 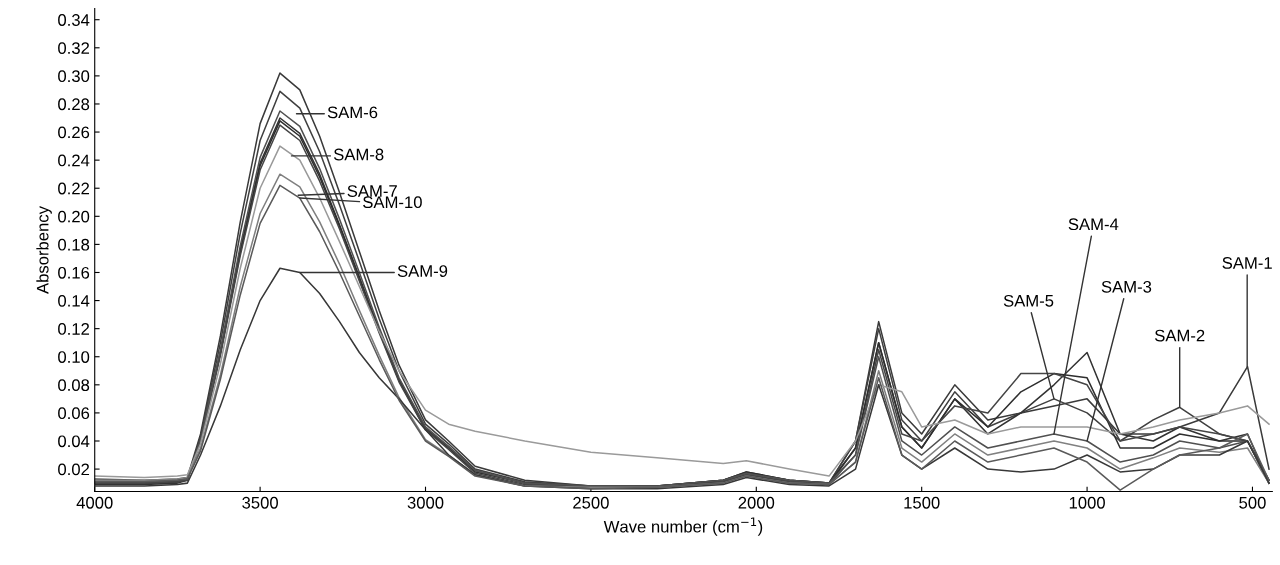 What do you see at coordinates (1028, 300) in the screenshot?
I see `annotation: SAM-5` at bounding box center [1028, 300].